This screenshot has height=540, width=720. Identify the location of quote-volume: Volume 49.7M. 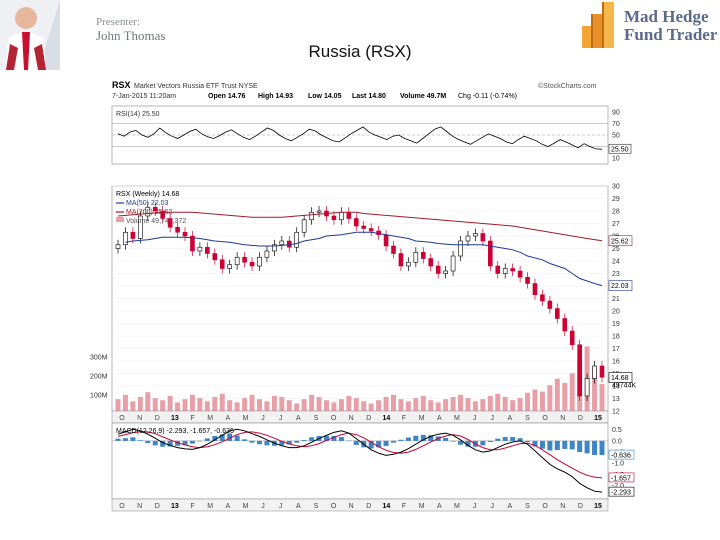
(423, 96).